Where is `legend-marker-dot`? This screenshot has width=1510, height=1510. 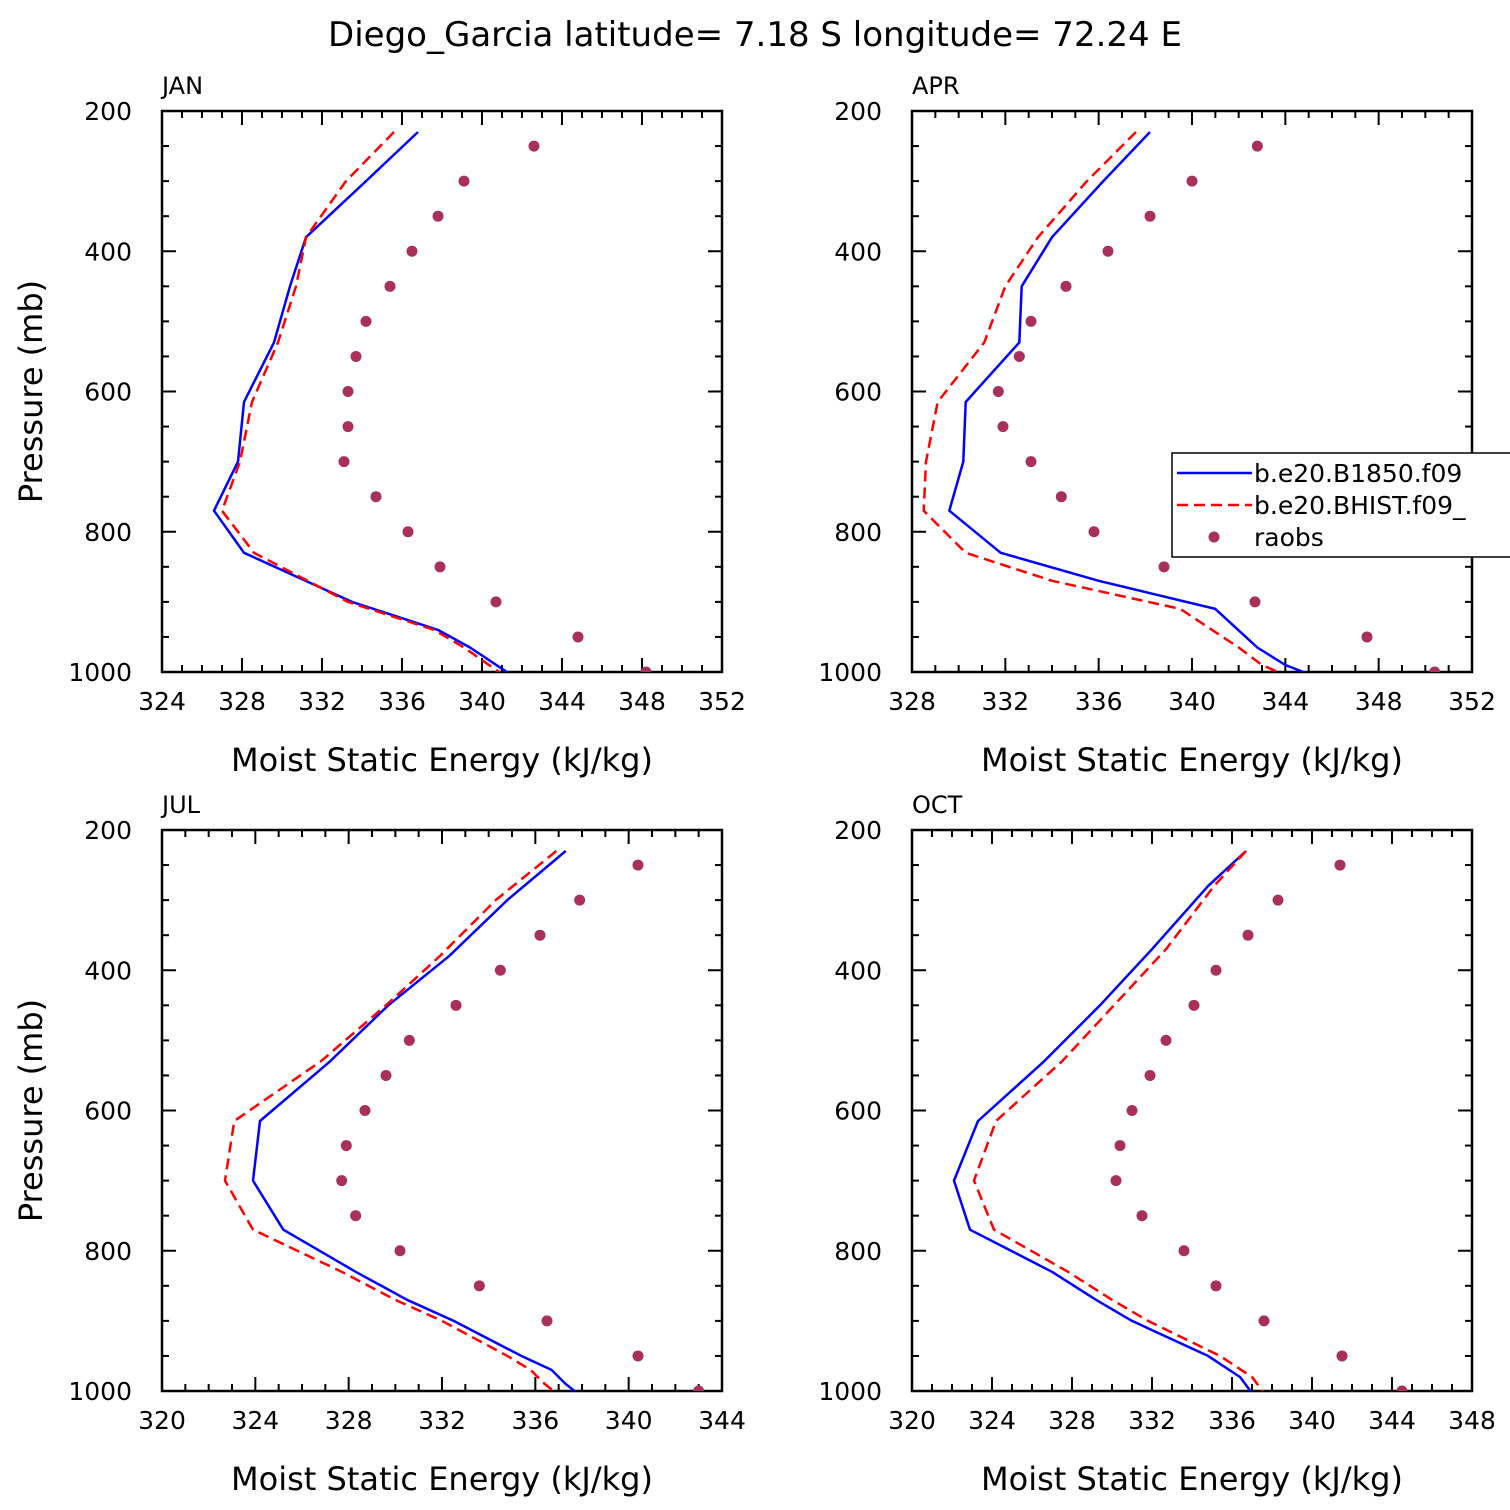 legend-marker-dot is located at coordinates (1214, 537).